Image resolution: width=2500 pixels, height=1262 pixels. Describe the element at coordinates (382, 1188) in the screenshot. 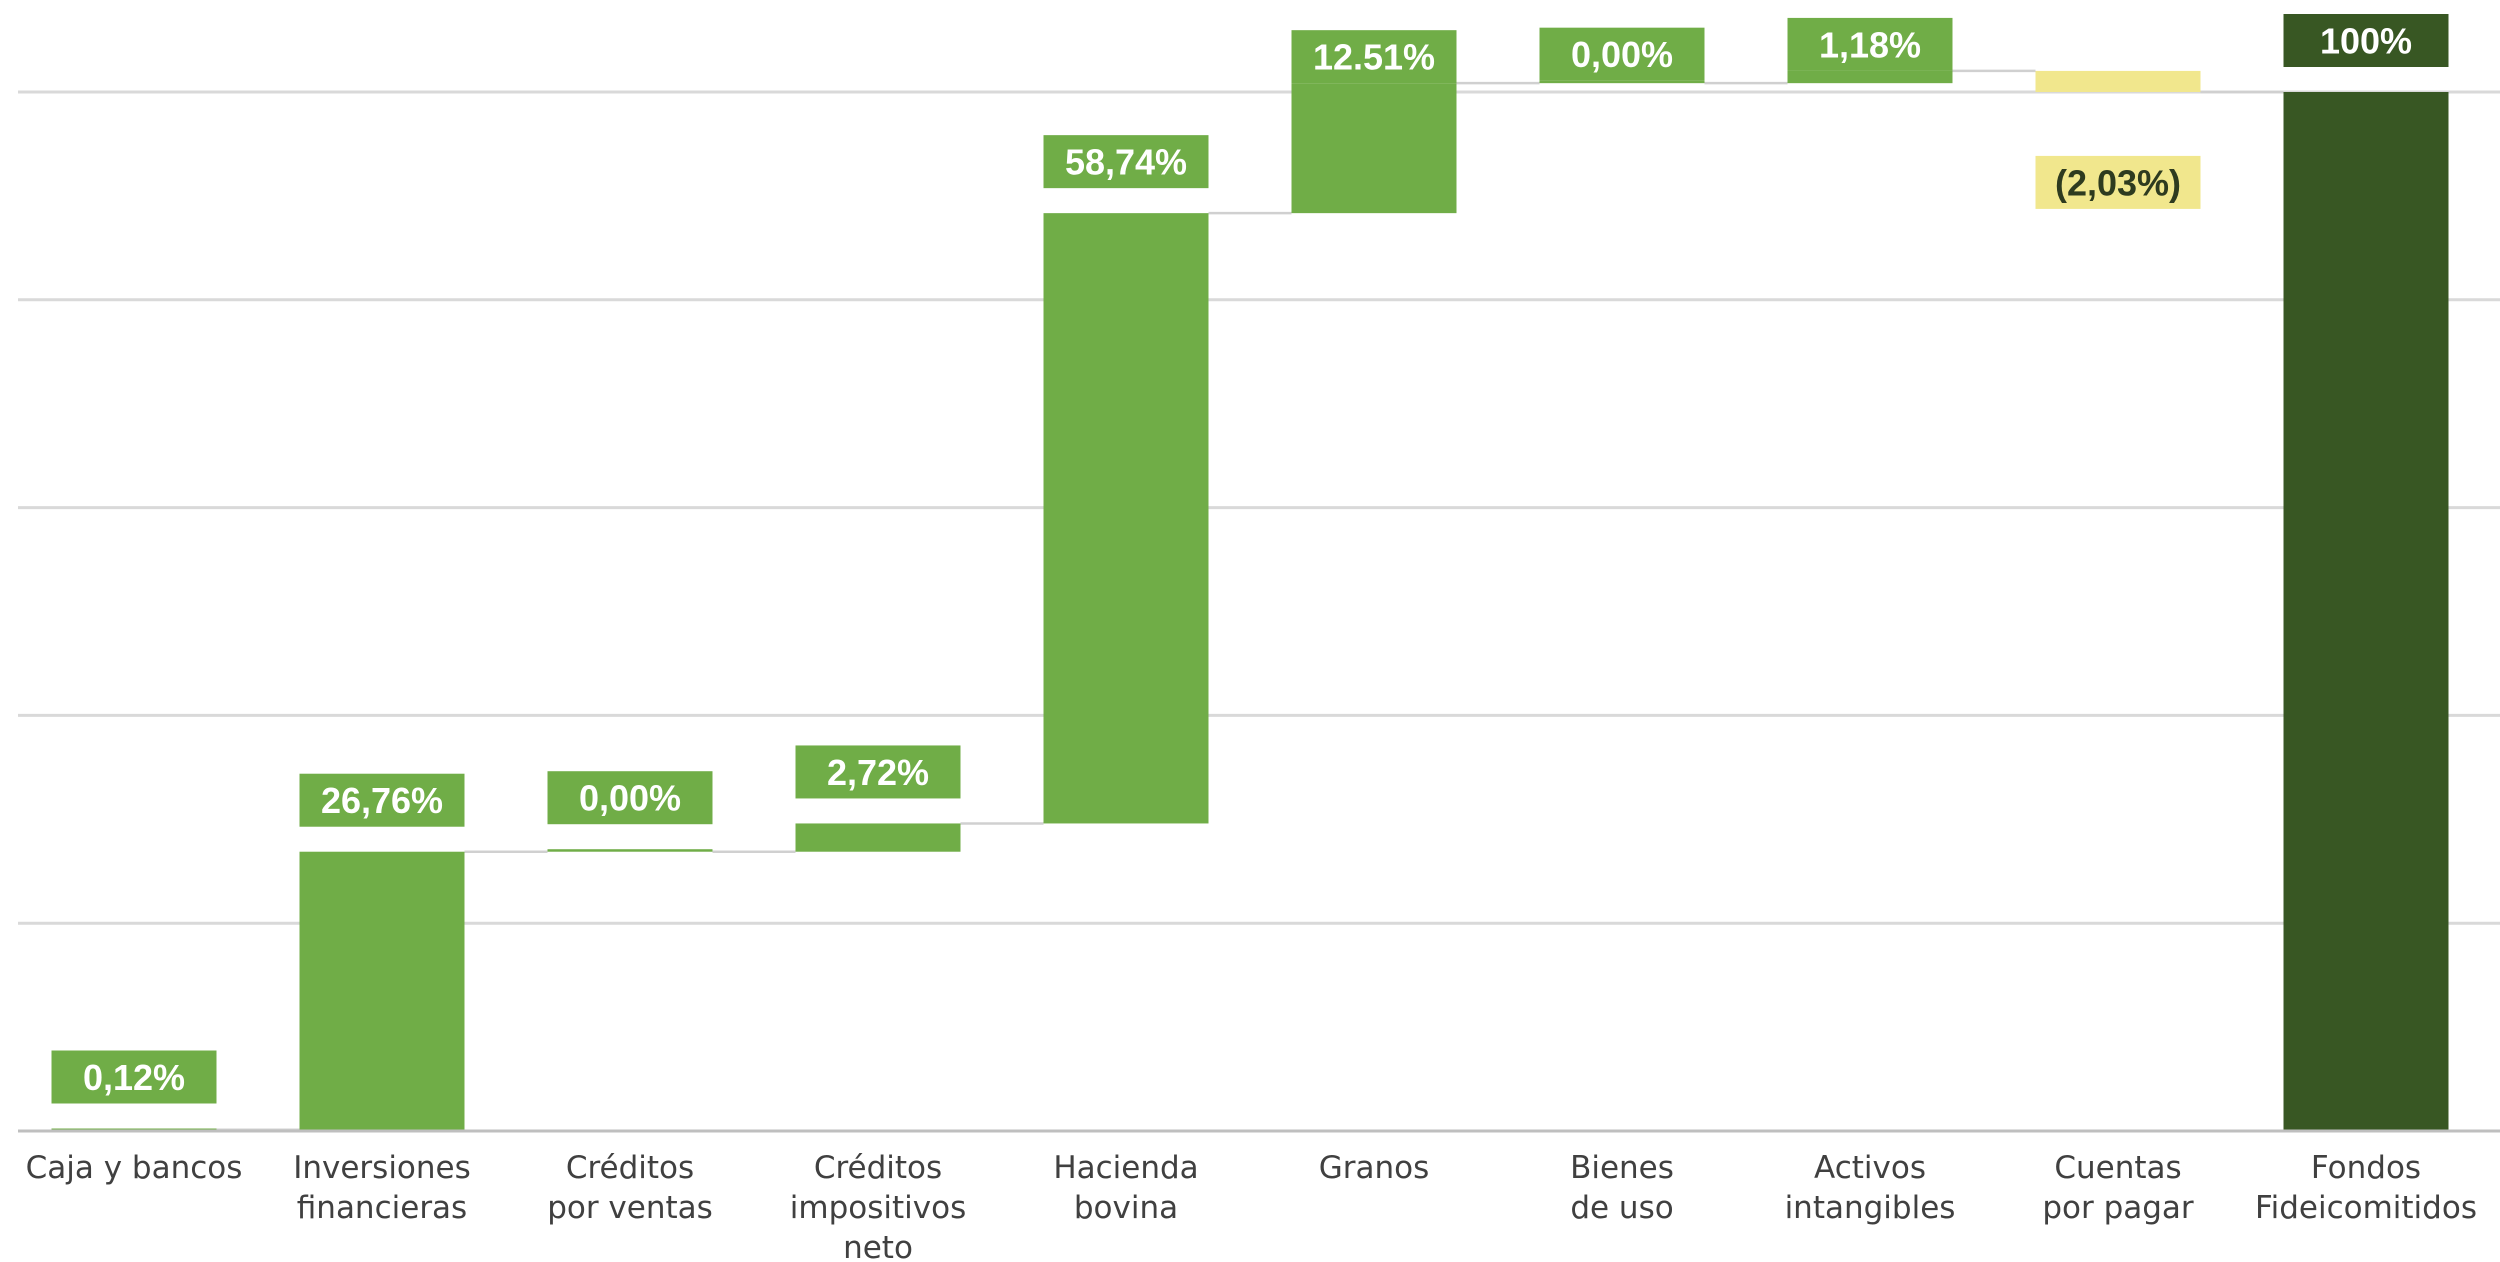

I see `category-label: Inversiones financieras` at that location.